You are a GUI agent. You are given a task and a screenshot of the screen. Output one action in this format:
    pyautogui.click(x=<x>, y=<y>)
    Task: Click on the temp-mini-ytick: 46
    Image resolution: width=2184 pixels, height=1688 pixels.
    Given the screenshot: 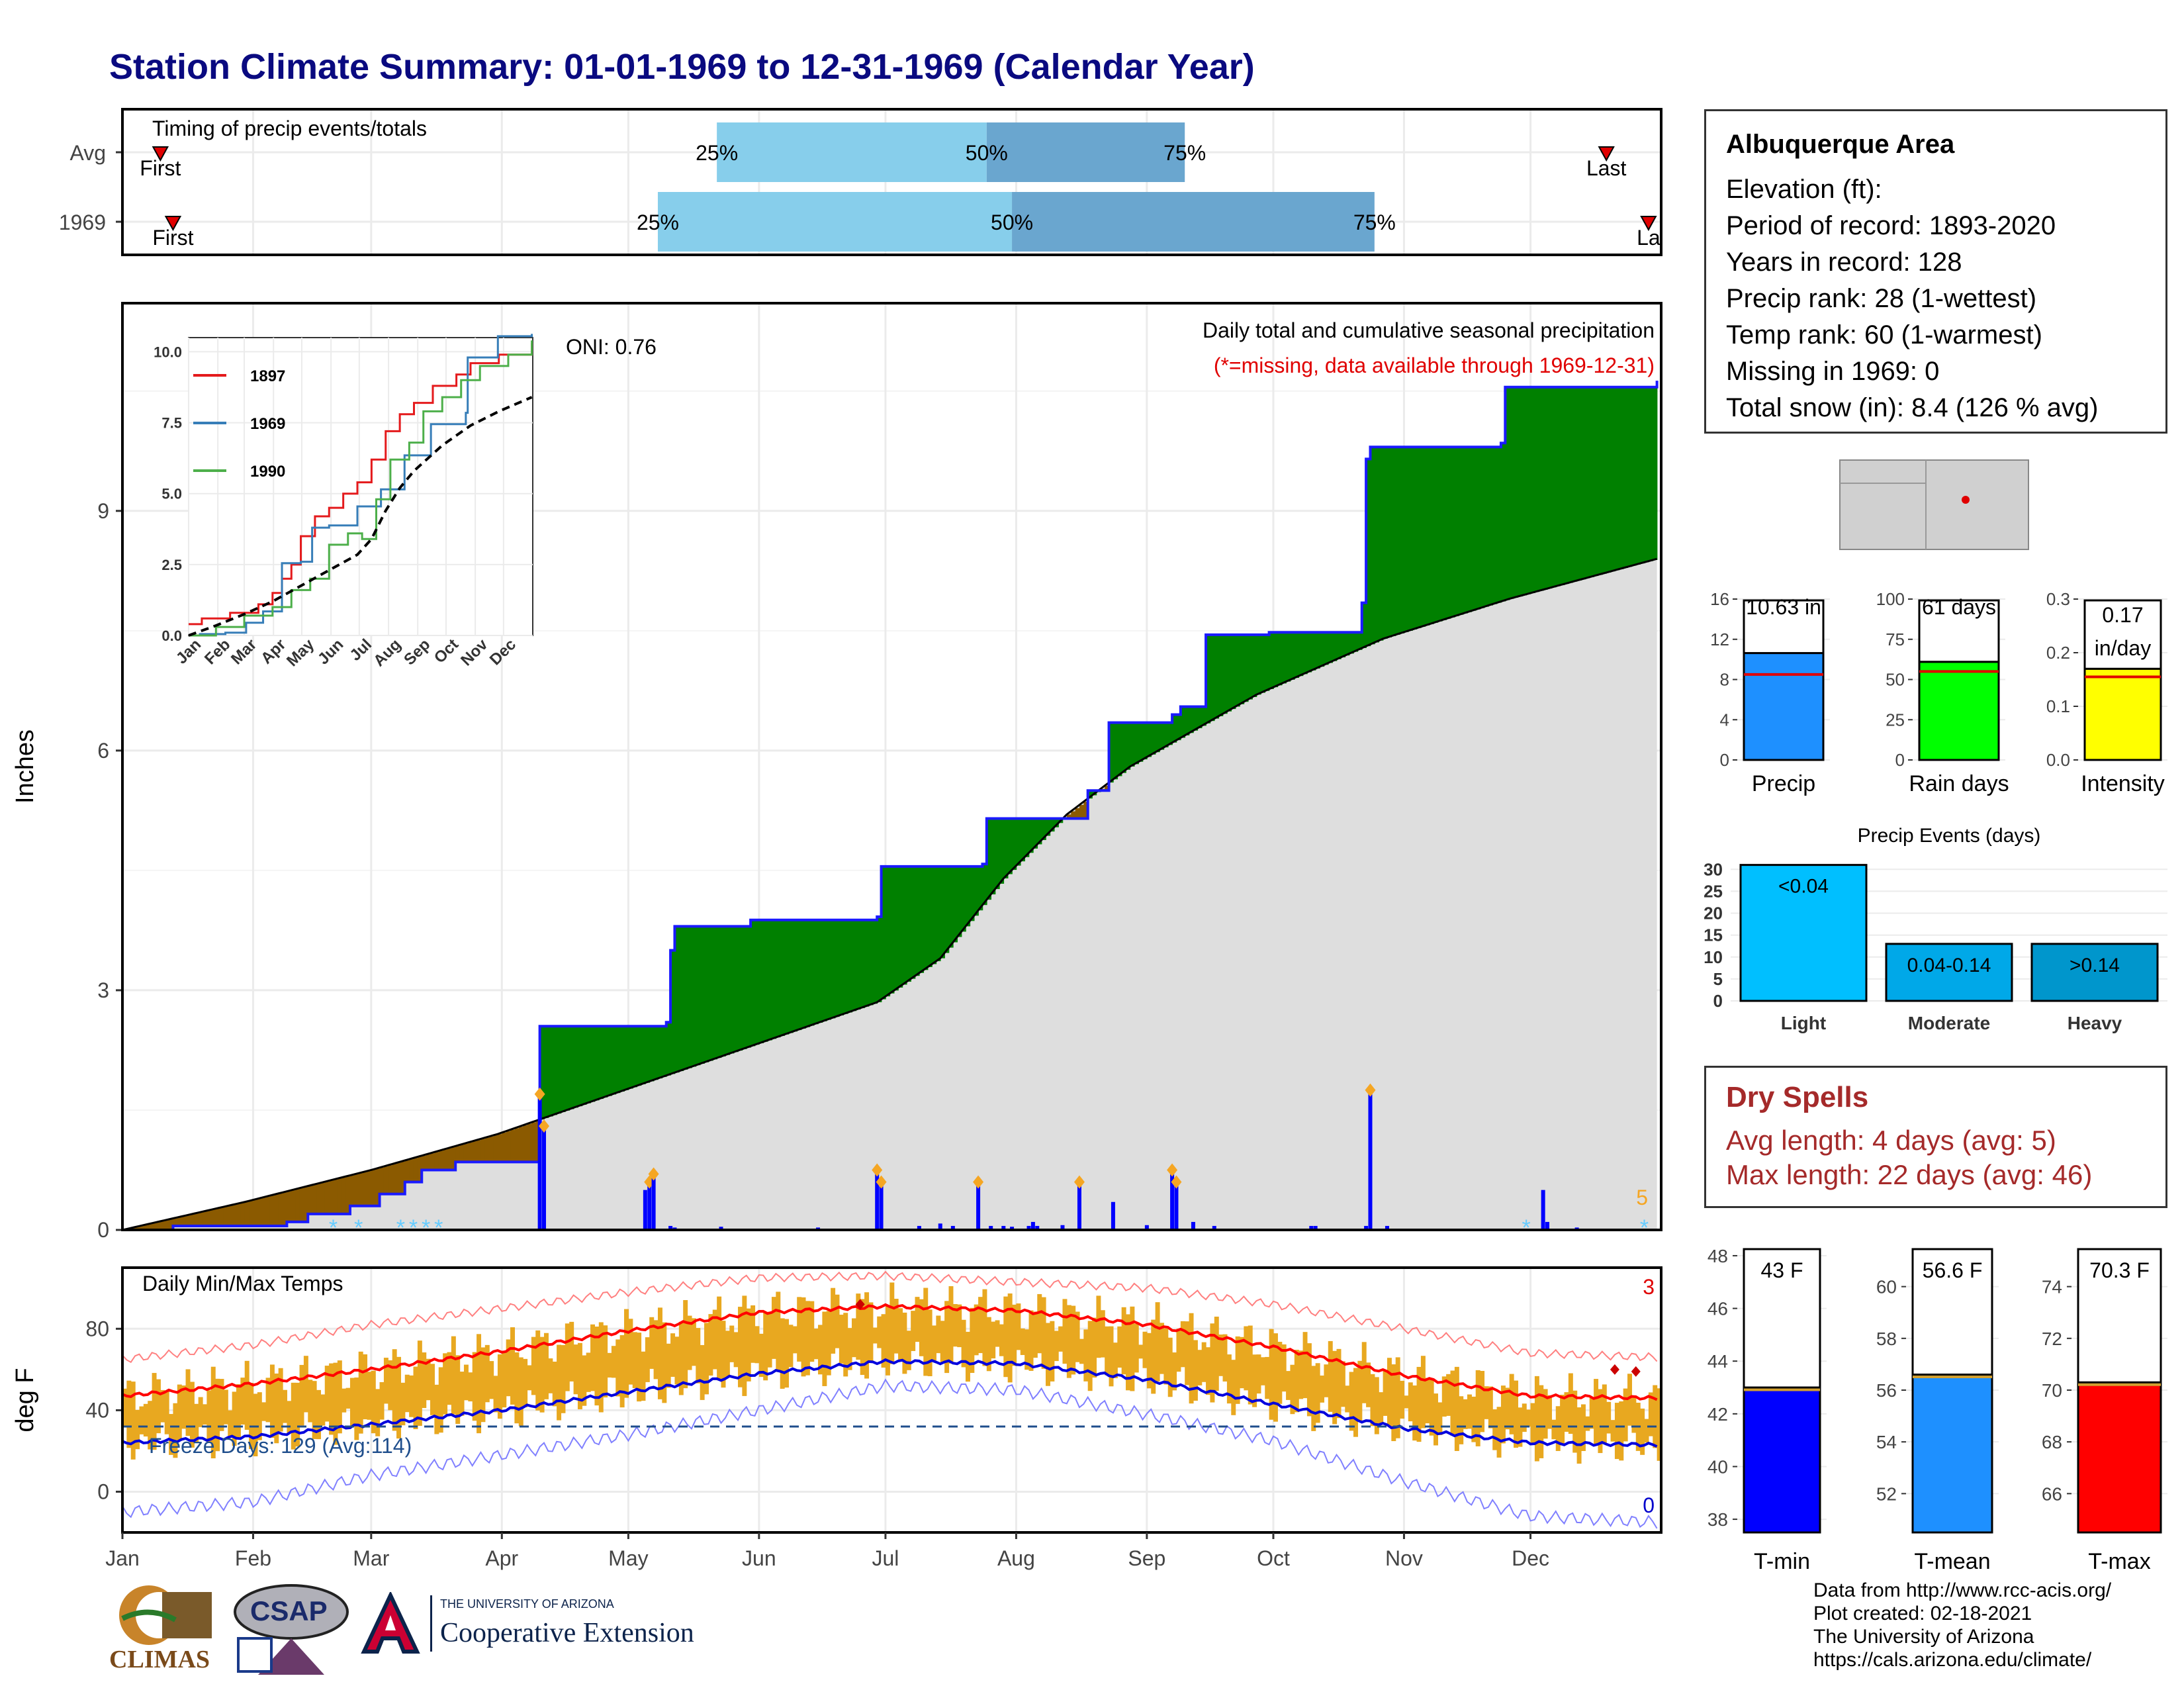 What is the action you would take?
    pyautogui.click(x=1718, y=1309)
    